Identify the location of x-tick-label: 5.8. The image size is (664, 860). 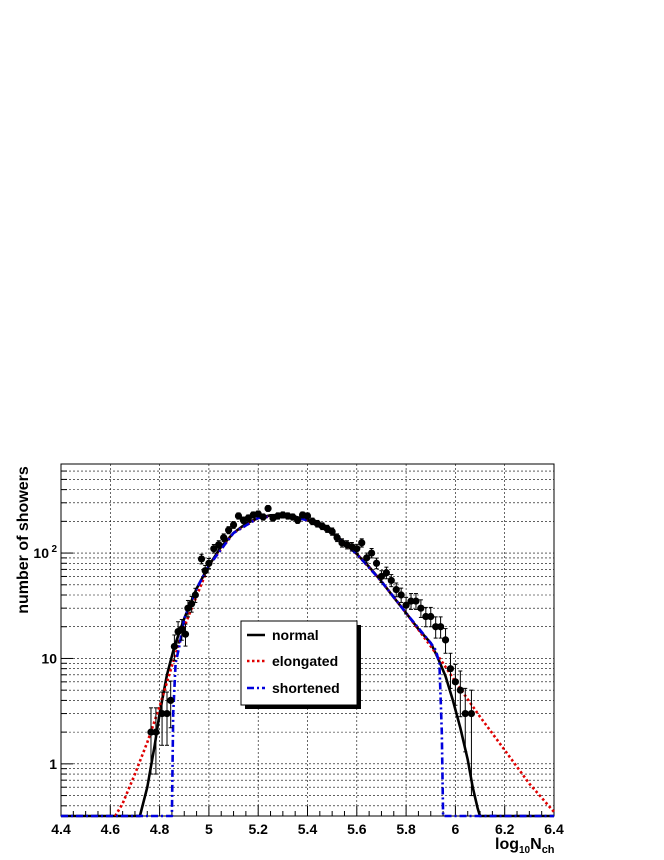
(406, 829).